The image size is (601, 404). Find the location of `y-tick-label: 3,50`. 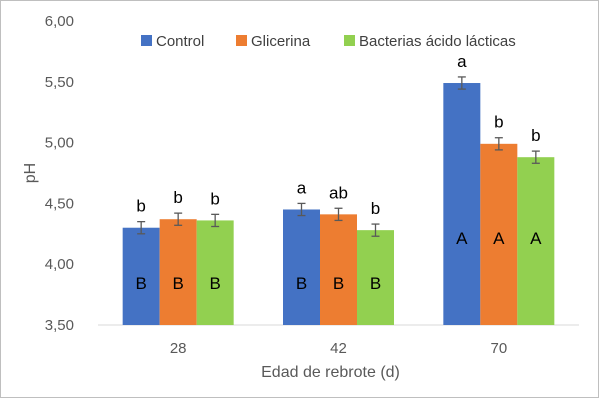

y-tick-label: 3,50 is located at coordinates (59, 325).